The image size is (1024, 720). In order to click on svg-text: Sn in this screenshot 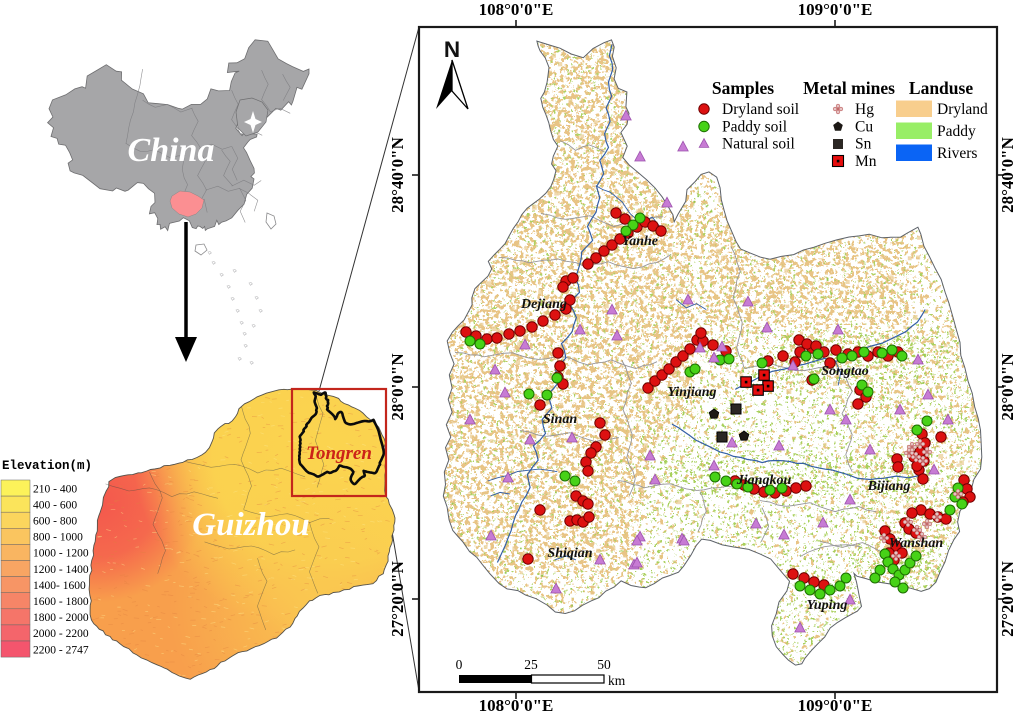, I will do `click(863, 144)`.